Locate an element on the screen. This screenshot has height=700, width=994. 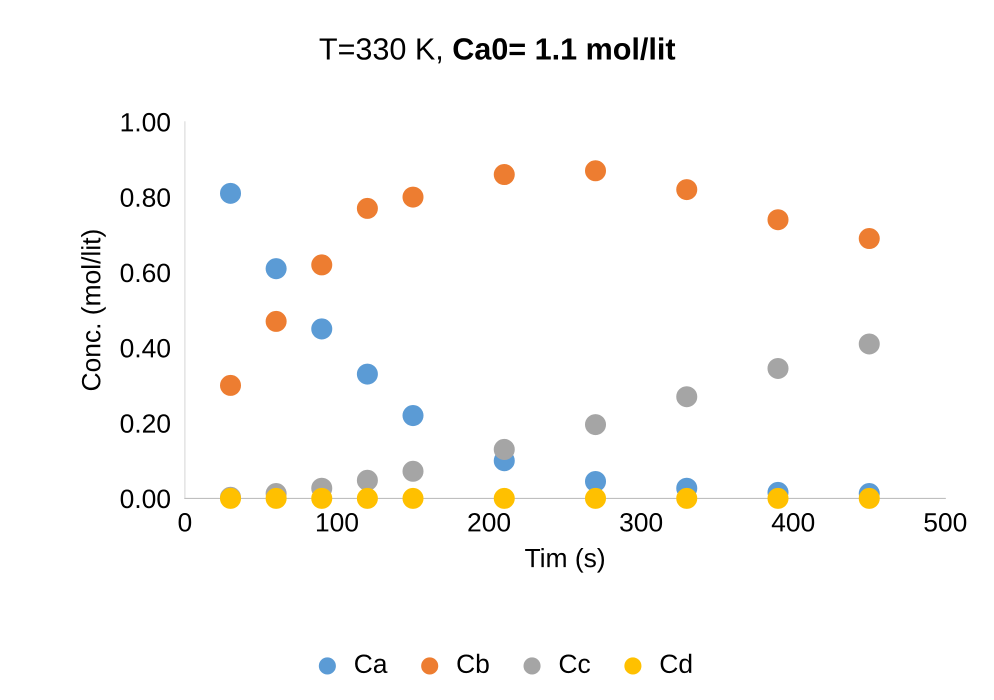
x-tick-label: 400 is located at coordinates (793, 522).